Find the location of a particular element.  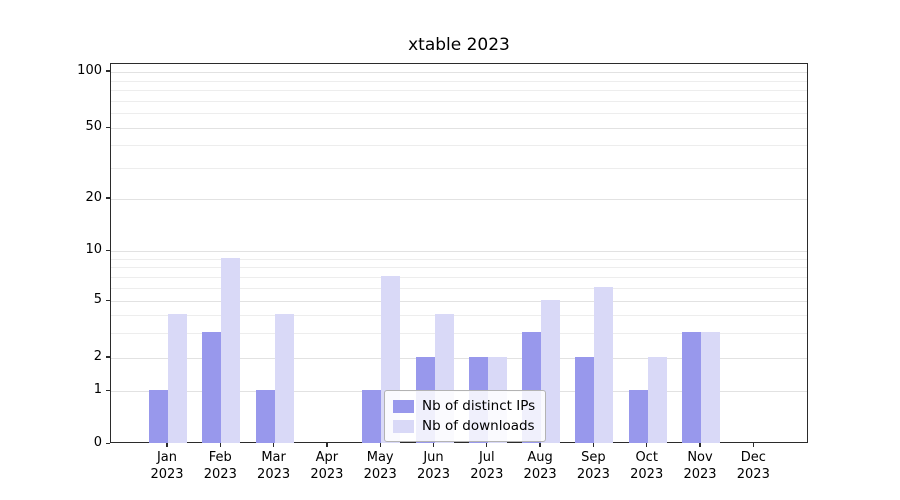

x-tick-label: Mar 2023 is located at coordinates (274, 466).